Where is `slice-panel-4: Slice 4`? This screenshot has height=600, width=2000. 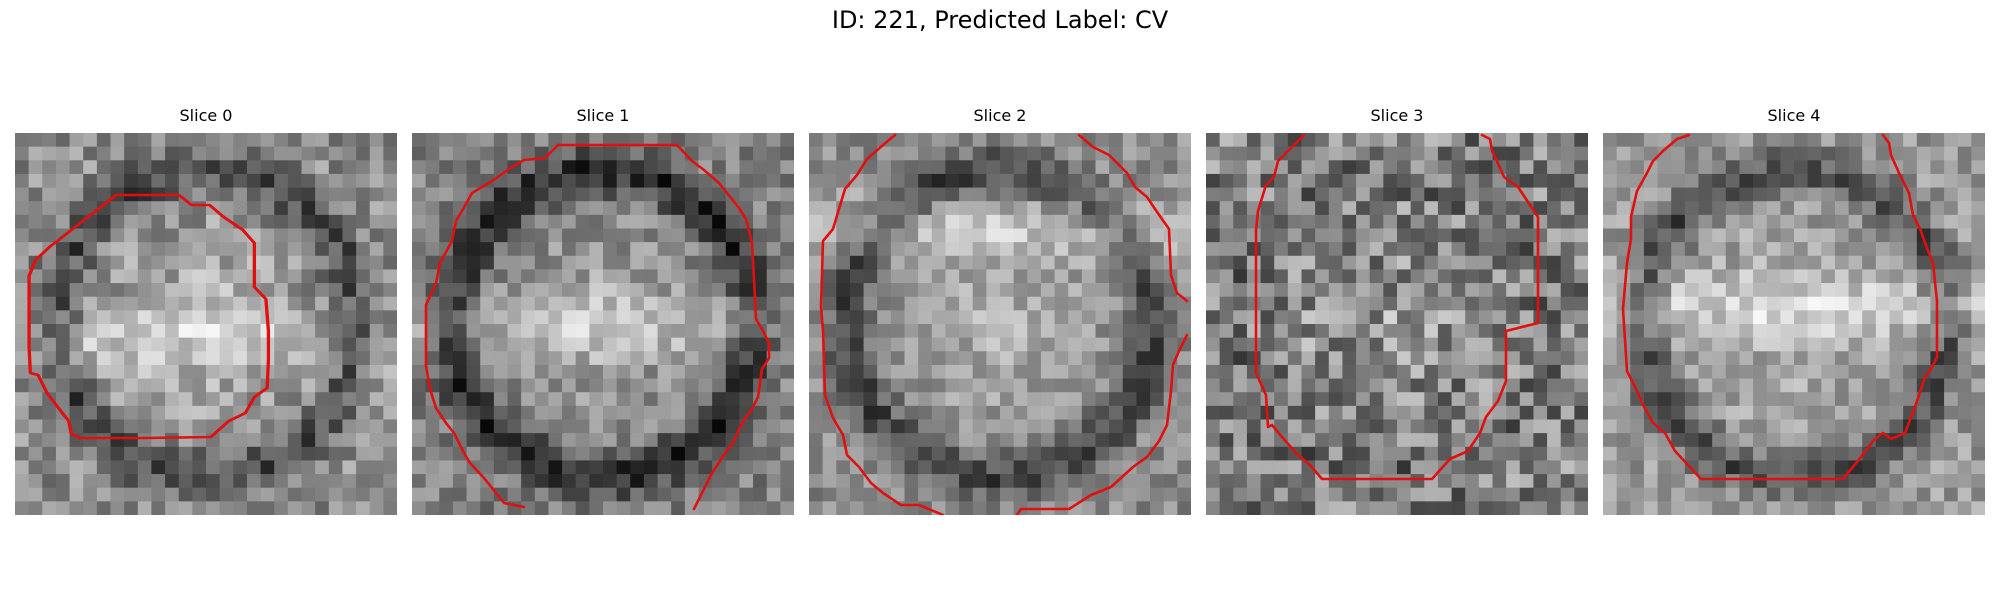 slice-panel-4: Slice 4 is located at coordinates (1794, 311).